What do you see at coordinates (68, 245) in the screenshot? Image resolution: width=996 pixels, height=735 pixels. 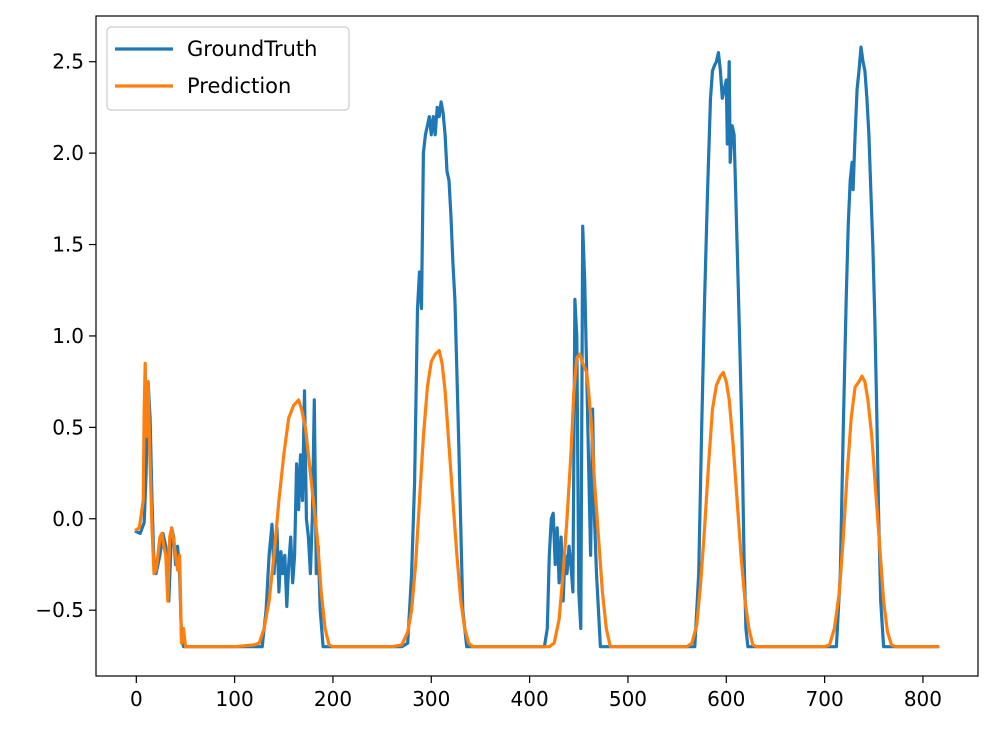 I see `y-tick-label: 1.5` at bounding box center [68, 245].